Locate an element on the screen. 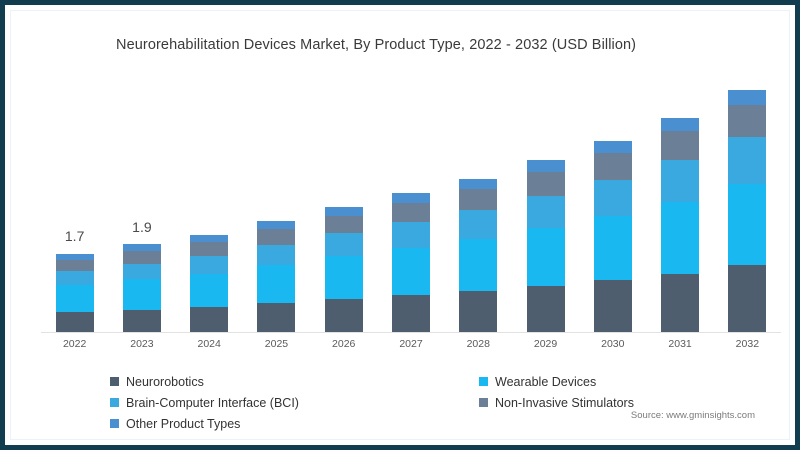 The height and width of the screenshot is (450, 800). bar-2023: 1.9 is located at coordinates (141, 276).